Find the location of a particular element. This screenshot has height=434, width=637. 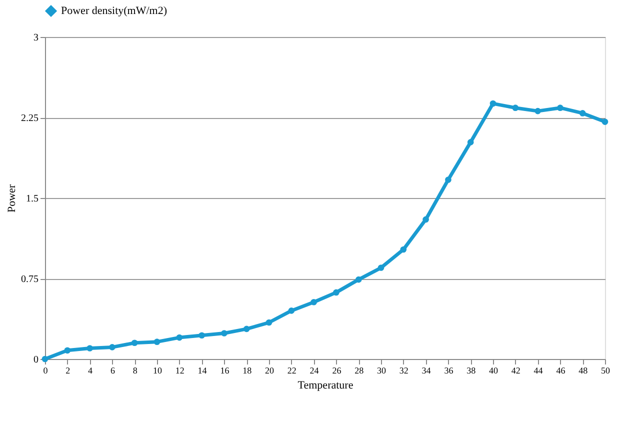

x-tick-label: 48 is located at coordinates (583, 371).